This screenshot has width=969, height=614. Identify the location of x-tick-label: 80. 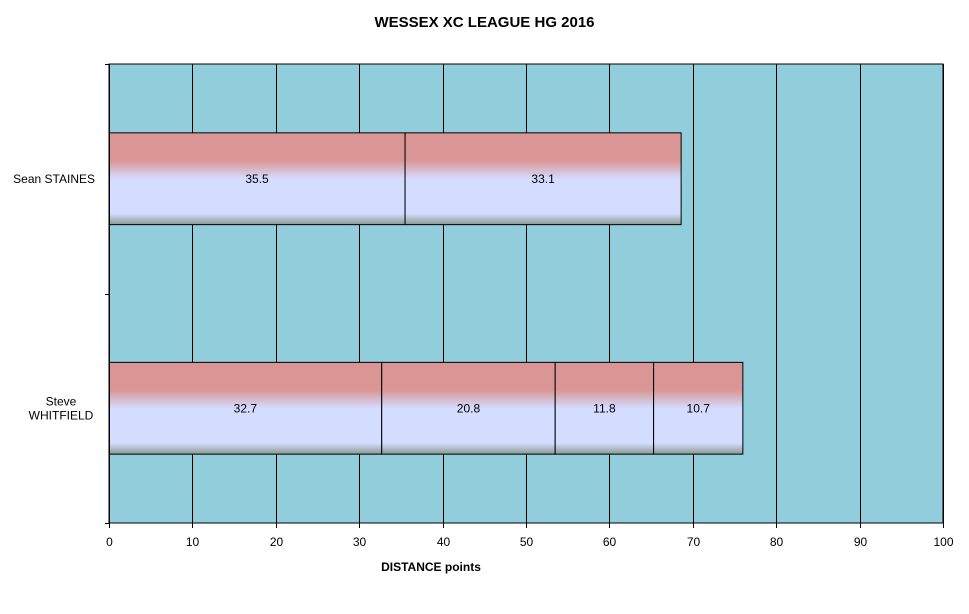
(777, 542).